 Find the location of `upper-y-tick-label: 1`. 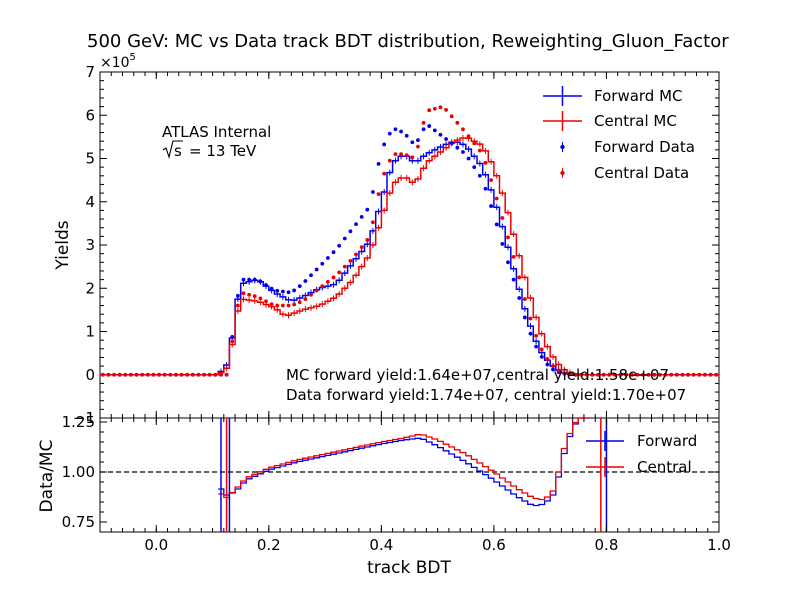

upper-y-tick-label: 1 is located at coordinates (90, 332).